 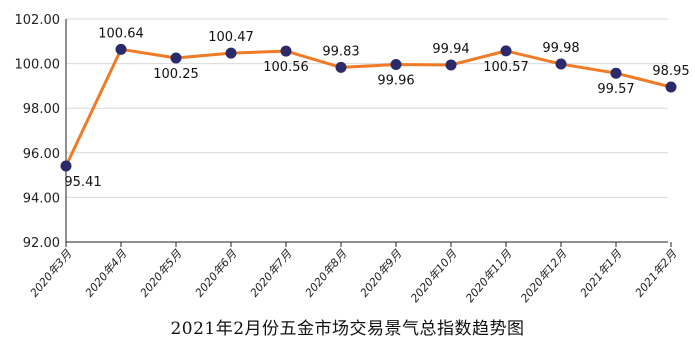 What do you see at coordinates (41, 154) in the screenshot?
I see `y-tick-label: 96.00` at bounding box center [41, 154].